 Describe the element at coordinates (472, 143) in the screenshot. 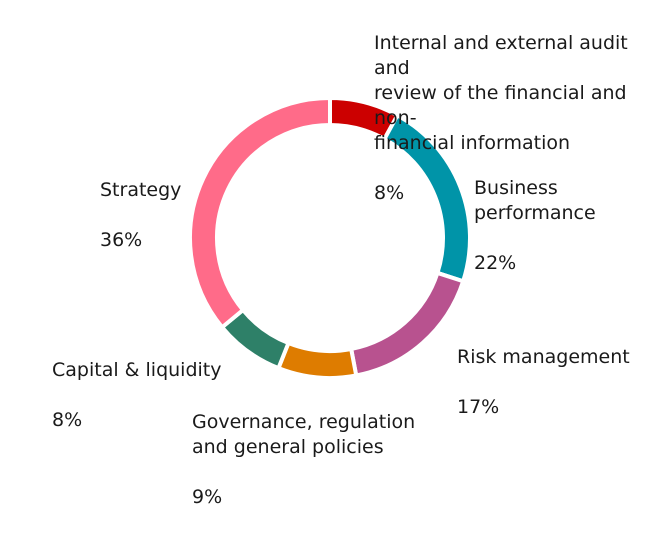

I see `label-line: financial information` at that location.